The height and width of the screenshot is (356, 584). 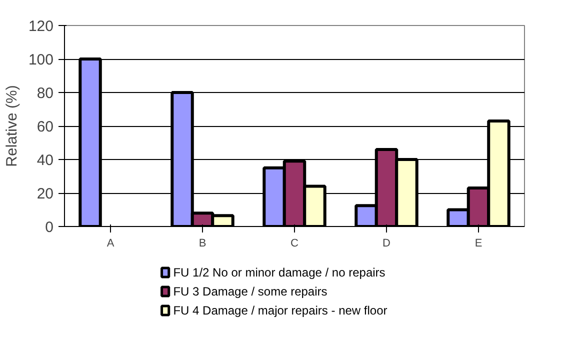 I want to click on y-tick-label: 40, so click(x=45, y=160).